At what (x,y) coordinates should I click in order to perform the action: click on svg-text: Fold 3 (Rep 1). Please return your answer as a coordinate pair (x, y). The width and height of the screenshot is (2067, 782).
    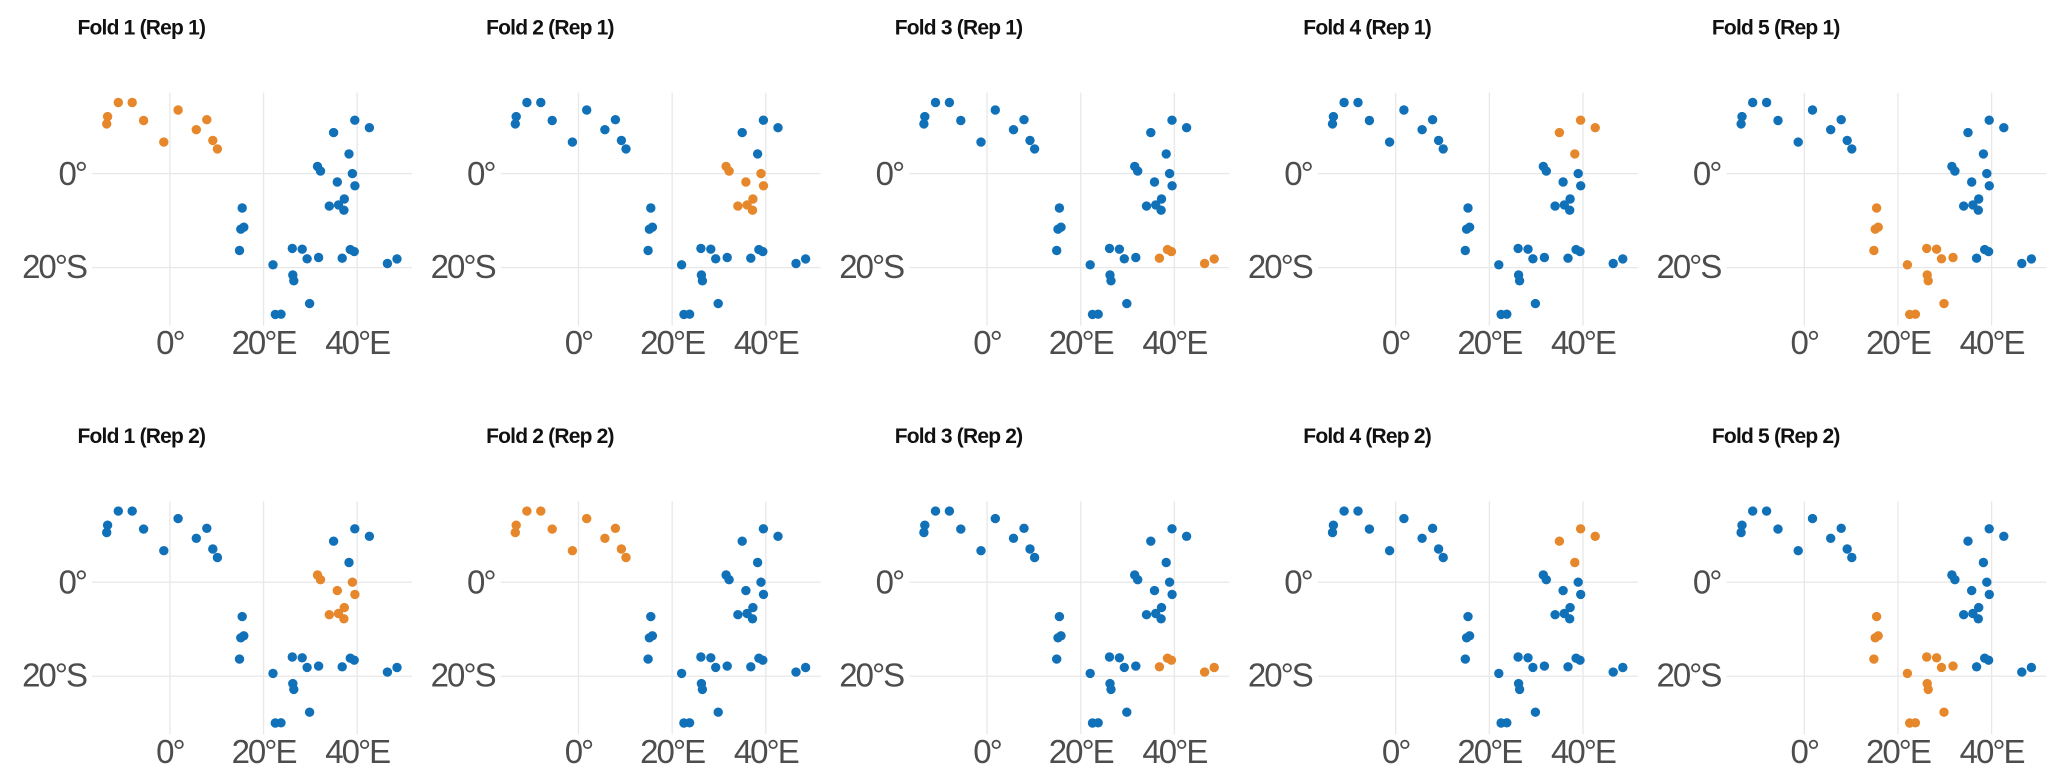
    Looking at the image, I should click on (959, 28).